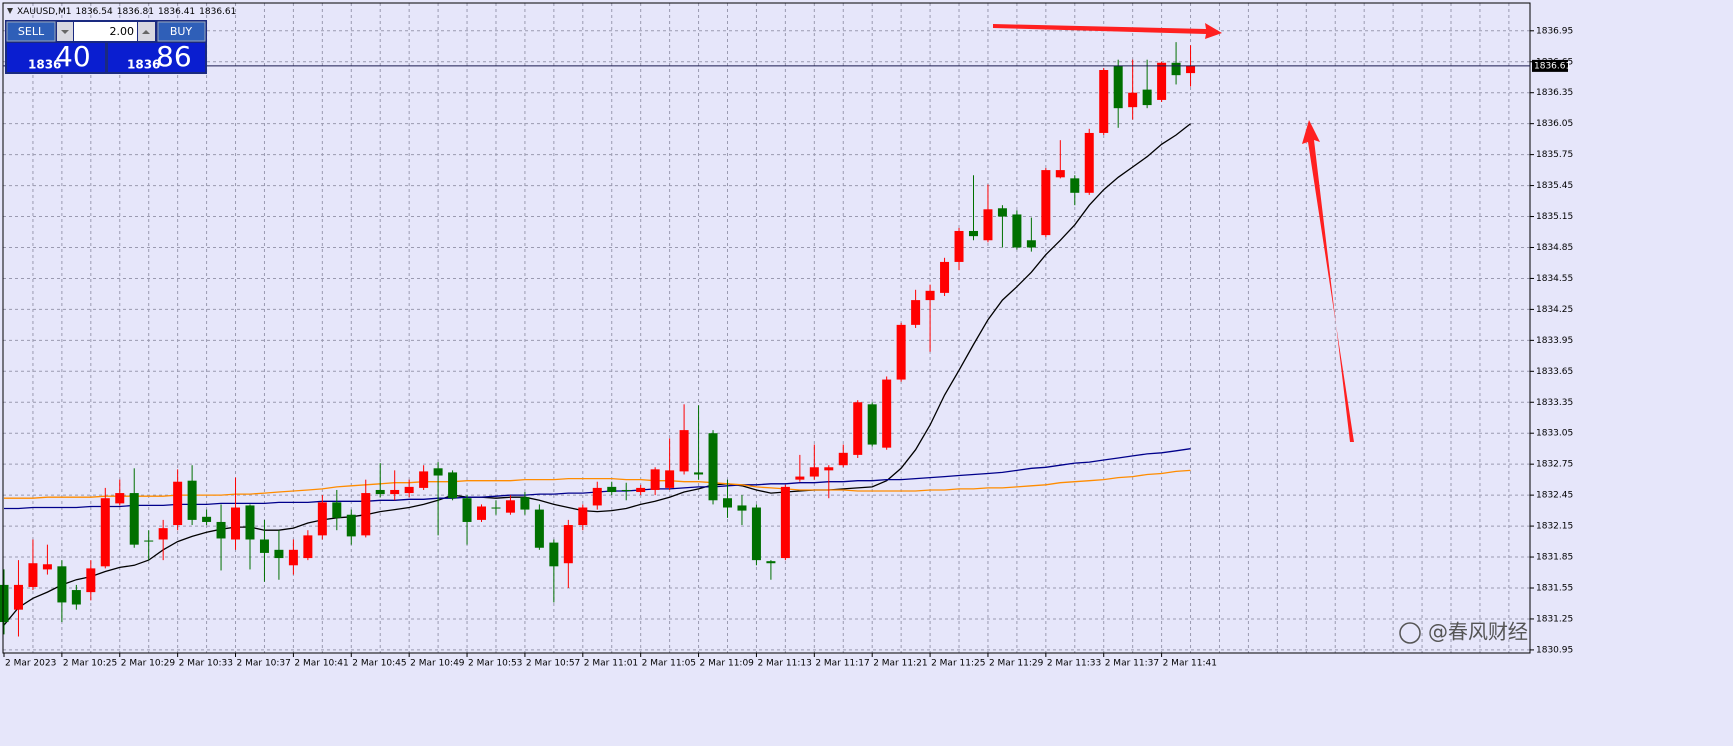 The image size is (1733, 746). Describe the element at coordinates (56, 57) in the screenshot. I see `sell-price-box` at that location.